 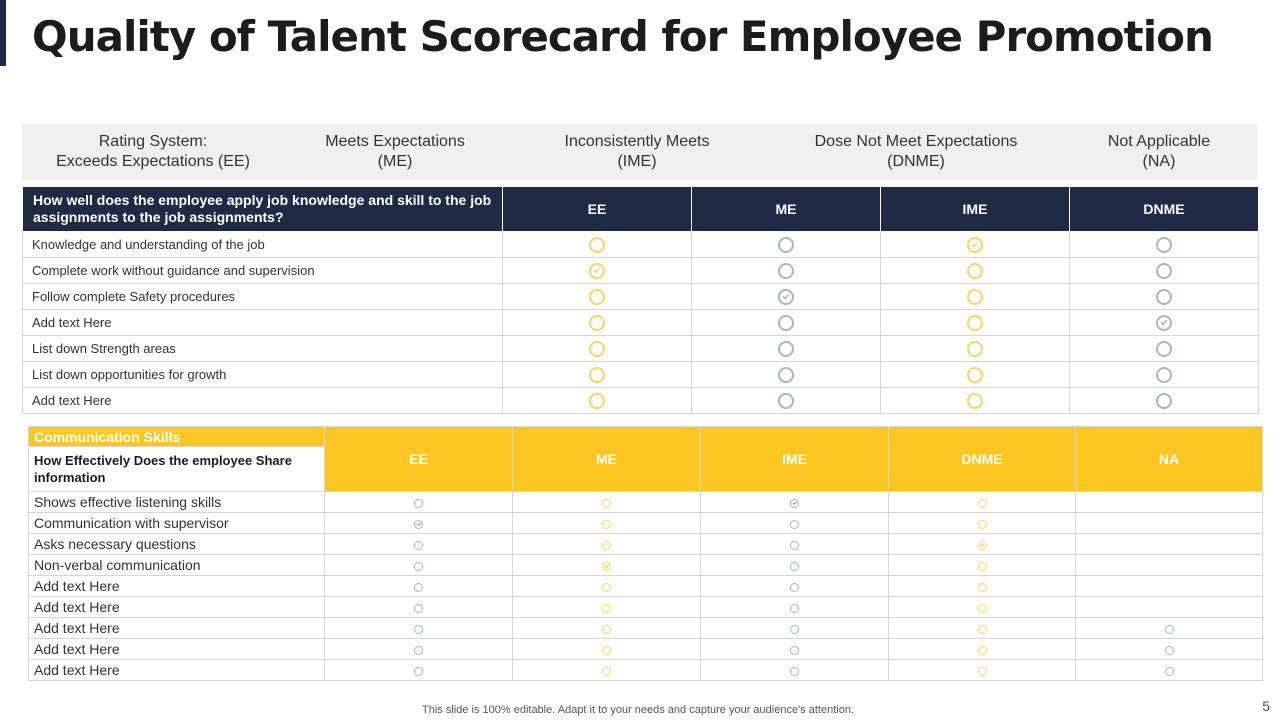 What do you see at coordinates (262, 244) in the screenshot?
I see `criterion-label: Knowledge and understanding of the job` at bounding box center [262, 244].